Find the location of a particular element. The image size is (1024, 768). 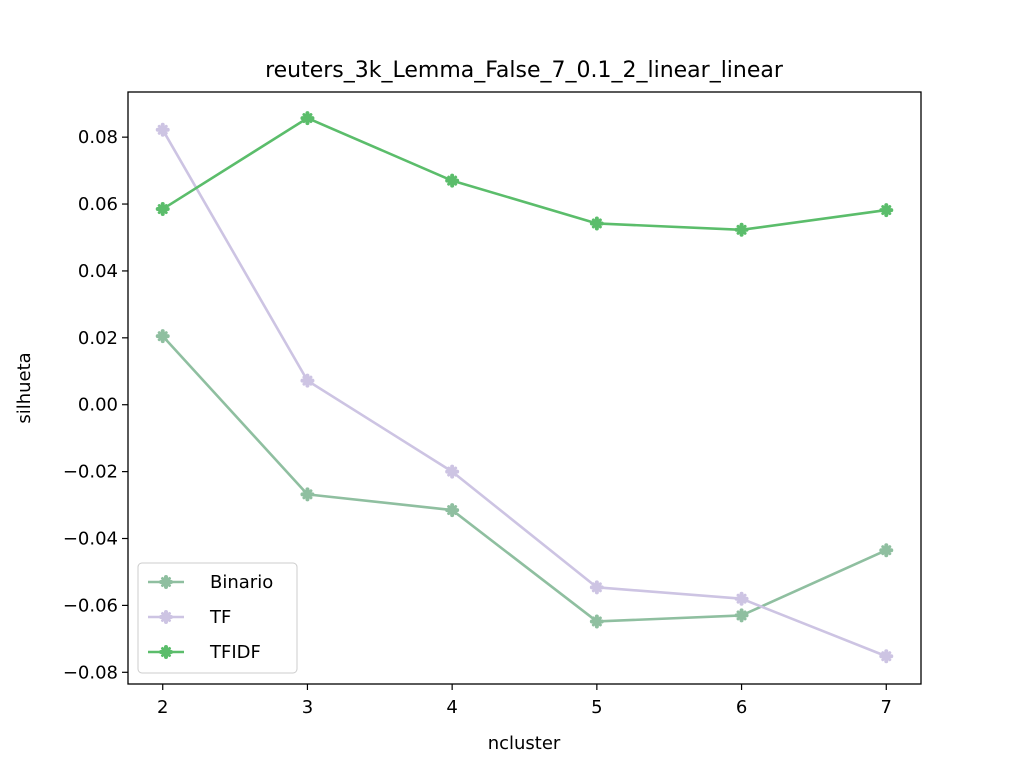

legend-marker-binario is located at coordinates (166, 582).